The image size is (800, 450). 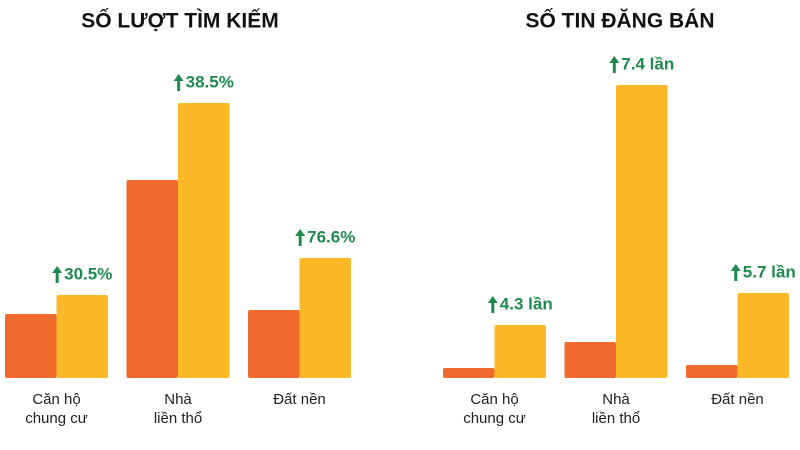 What do you see at coordinates (769, 271) in the screenshot?
I see `annotation: 5.7 lần` at bounding box center [769, 271].